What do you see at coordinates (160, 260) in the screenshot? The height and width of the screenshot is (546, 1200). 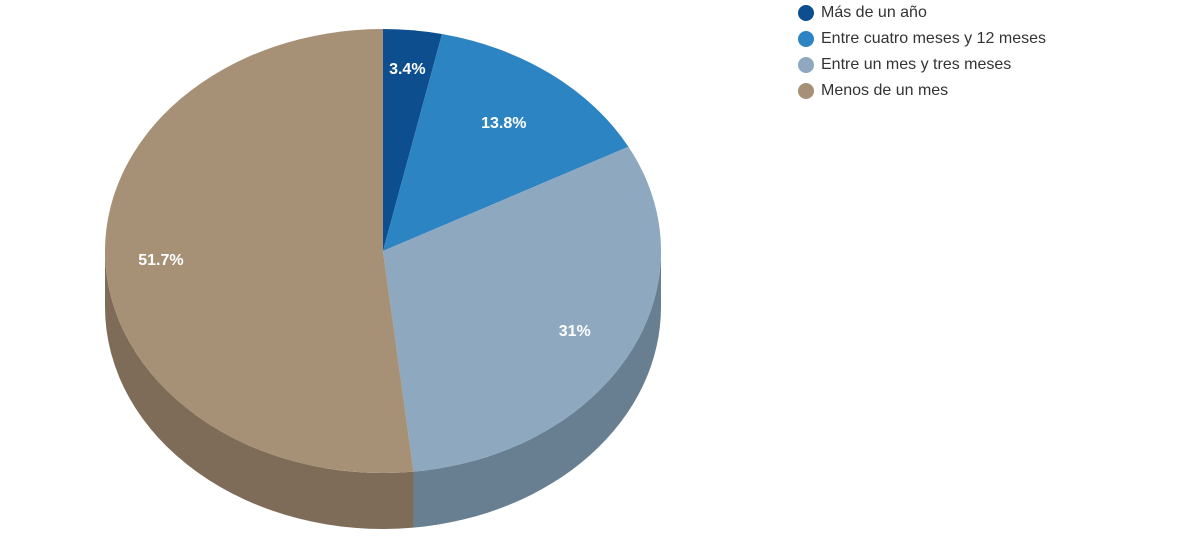 I see `slice-label-3: 51.7%` at bounding box center [160, 260].